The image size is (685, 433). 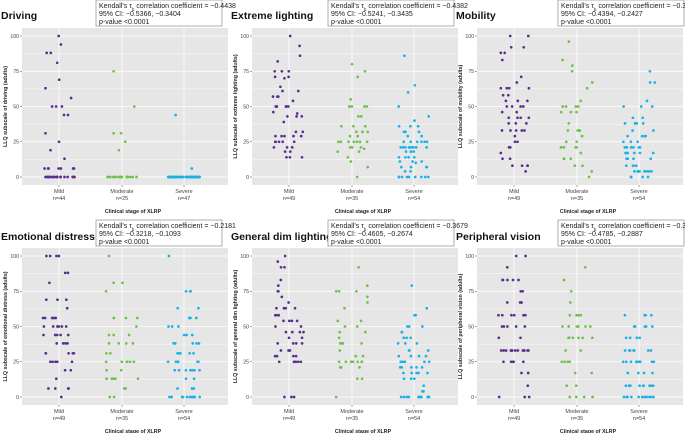 What do you see at coordinates (455, 6) in the screenshot?
I see `tau-value: −0.4382` at bounding box center [455, 6].